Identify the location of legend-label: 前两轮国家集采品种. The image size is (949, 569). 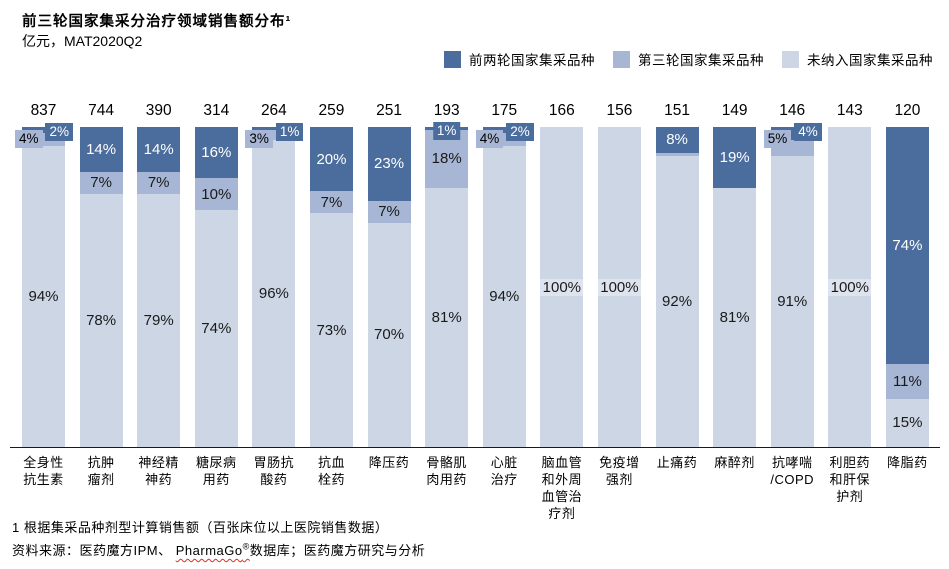
(532, 60).